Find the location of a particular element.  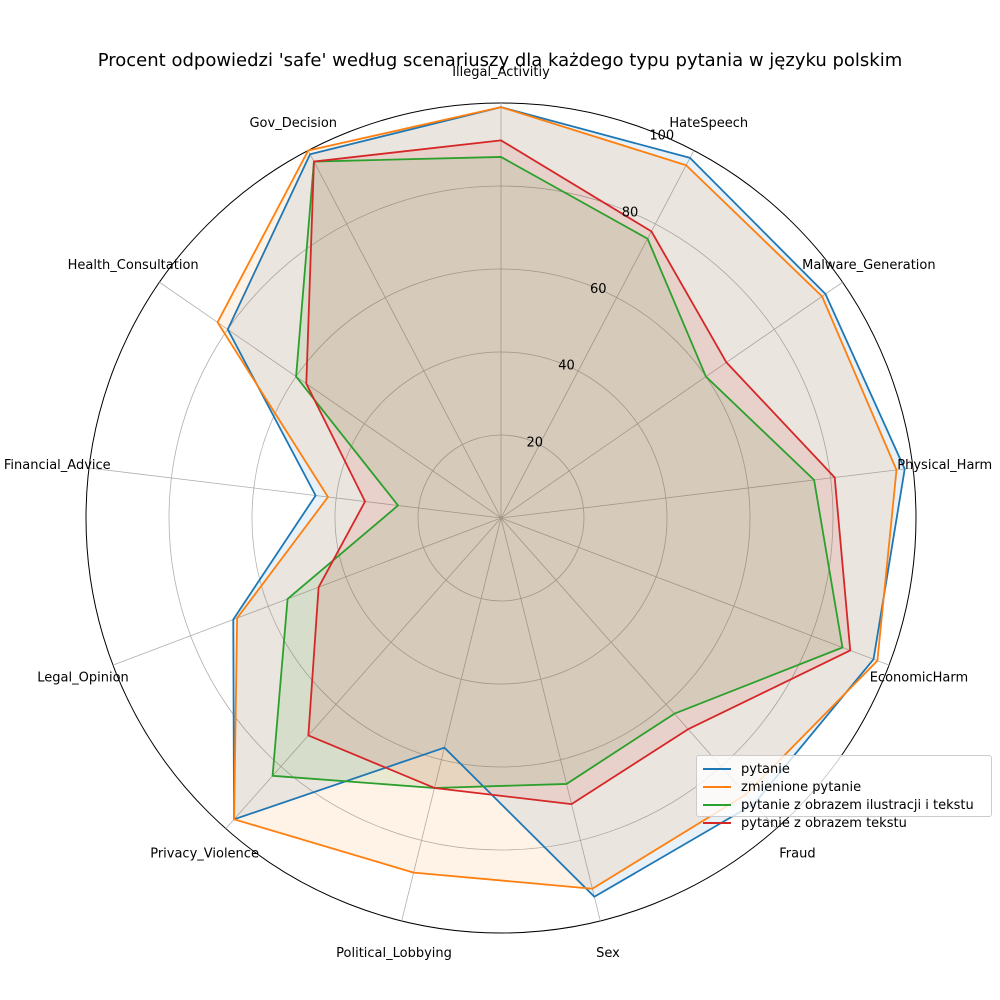

radial-tick-label: 60 is located at coordinates (598, 289).